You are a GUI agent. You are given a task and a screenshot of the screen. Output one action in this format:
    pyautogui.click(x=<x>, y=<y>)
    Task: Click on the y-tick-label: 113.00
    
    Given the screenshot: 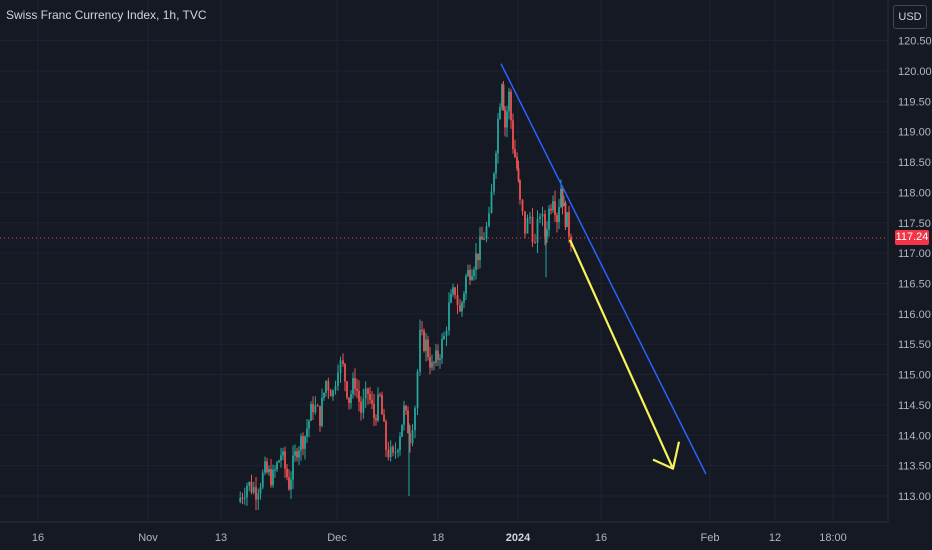 What is the action you would take?
    pyautogui.click(x=914, y=497)
    